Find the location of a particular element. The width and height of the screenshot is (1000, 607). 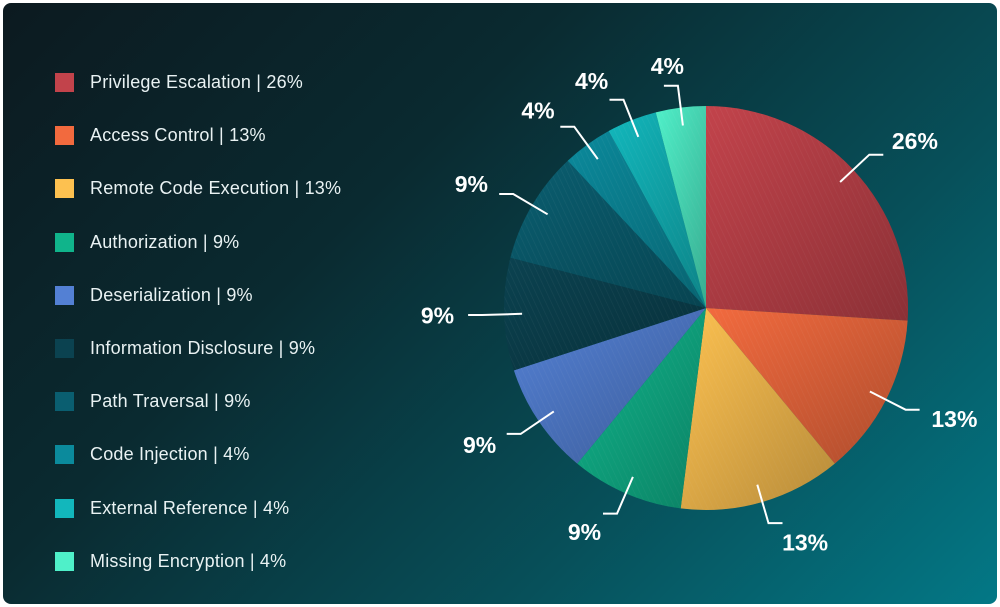

pie-slice-access-control is located at coordinates (807, 386).